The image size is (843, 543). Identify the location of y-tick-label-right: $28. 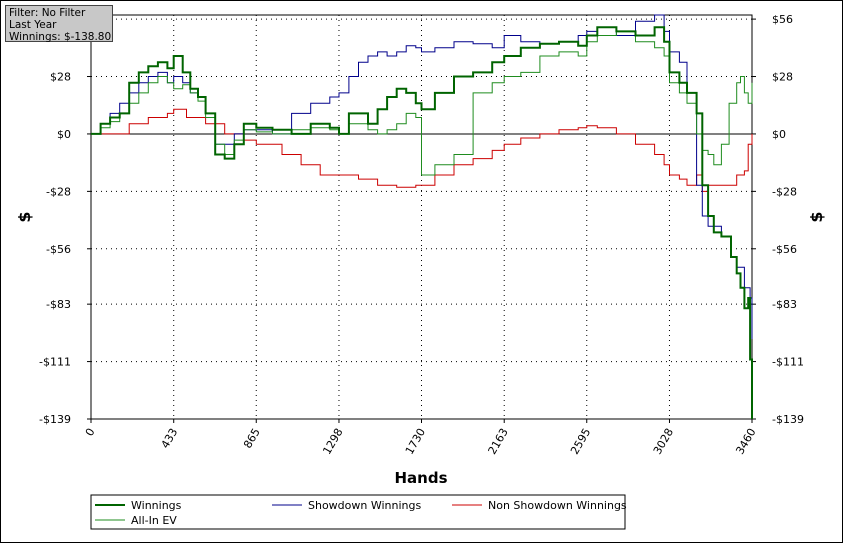
(782, 77).